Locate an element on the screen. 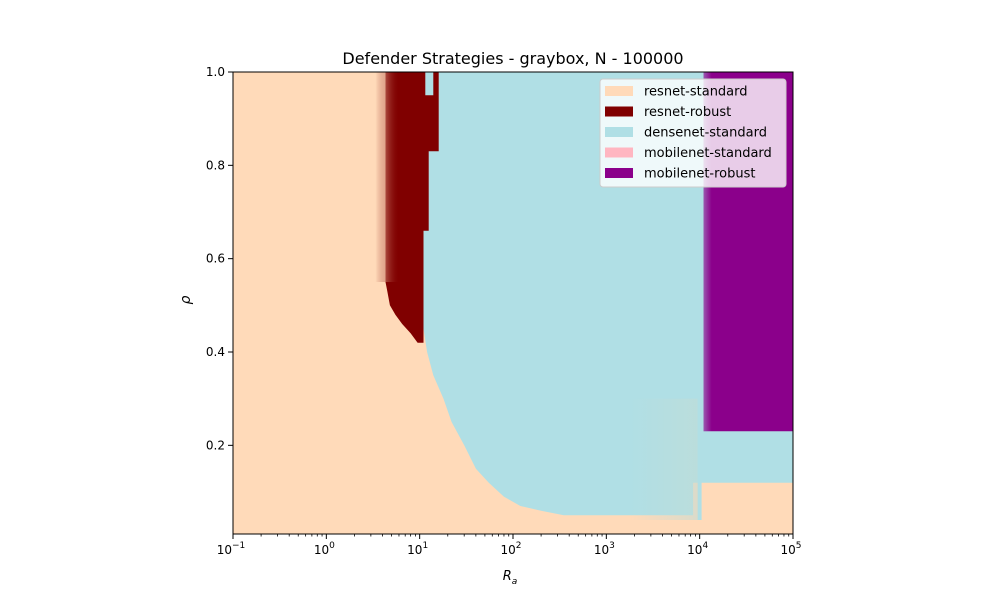  legend-item-mobilenet-robust: mobilenet-robust is located at coordinates (680, 174).